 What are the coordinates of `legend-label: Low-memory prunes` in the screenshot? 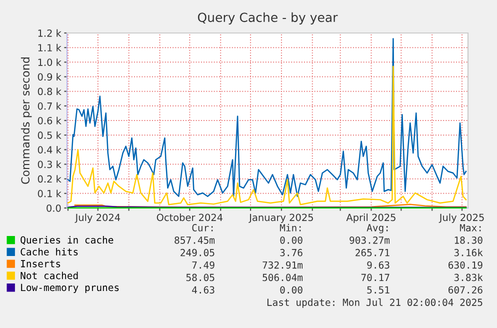 It's located at (70, 289).